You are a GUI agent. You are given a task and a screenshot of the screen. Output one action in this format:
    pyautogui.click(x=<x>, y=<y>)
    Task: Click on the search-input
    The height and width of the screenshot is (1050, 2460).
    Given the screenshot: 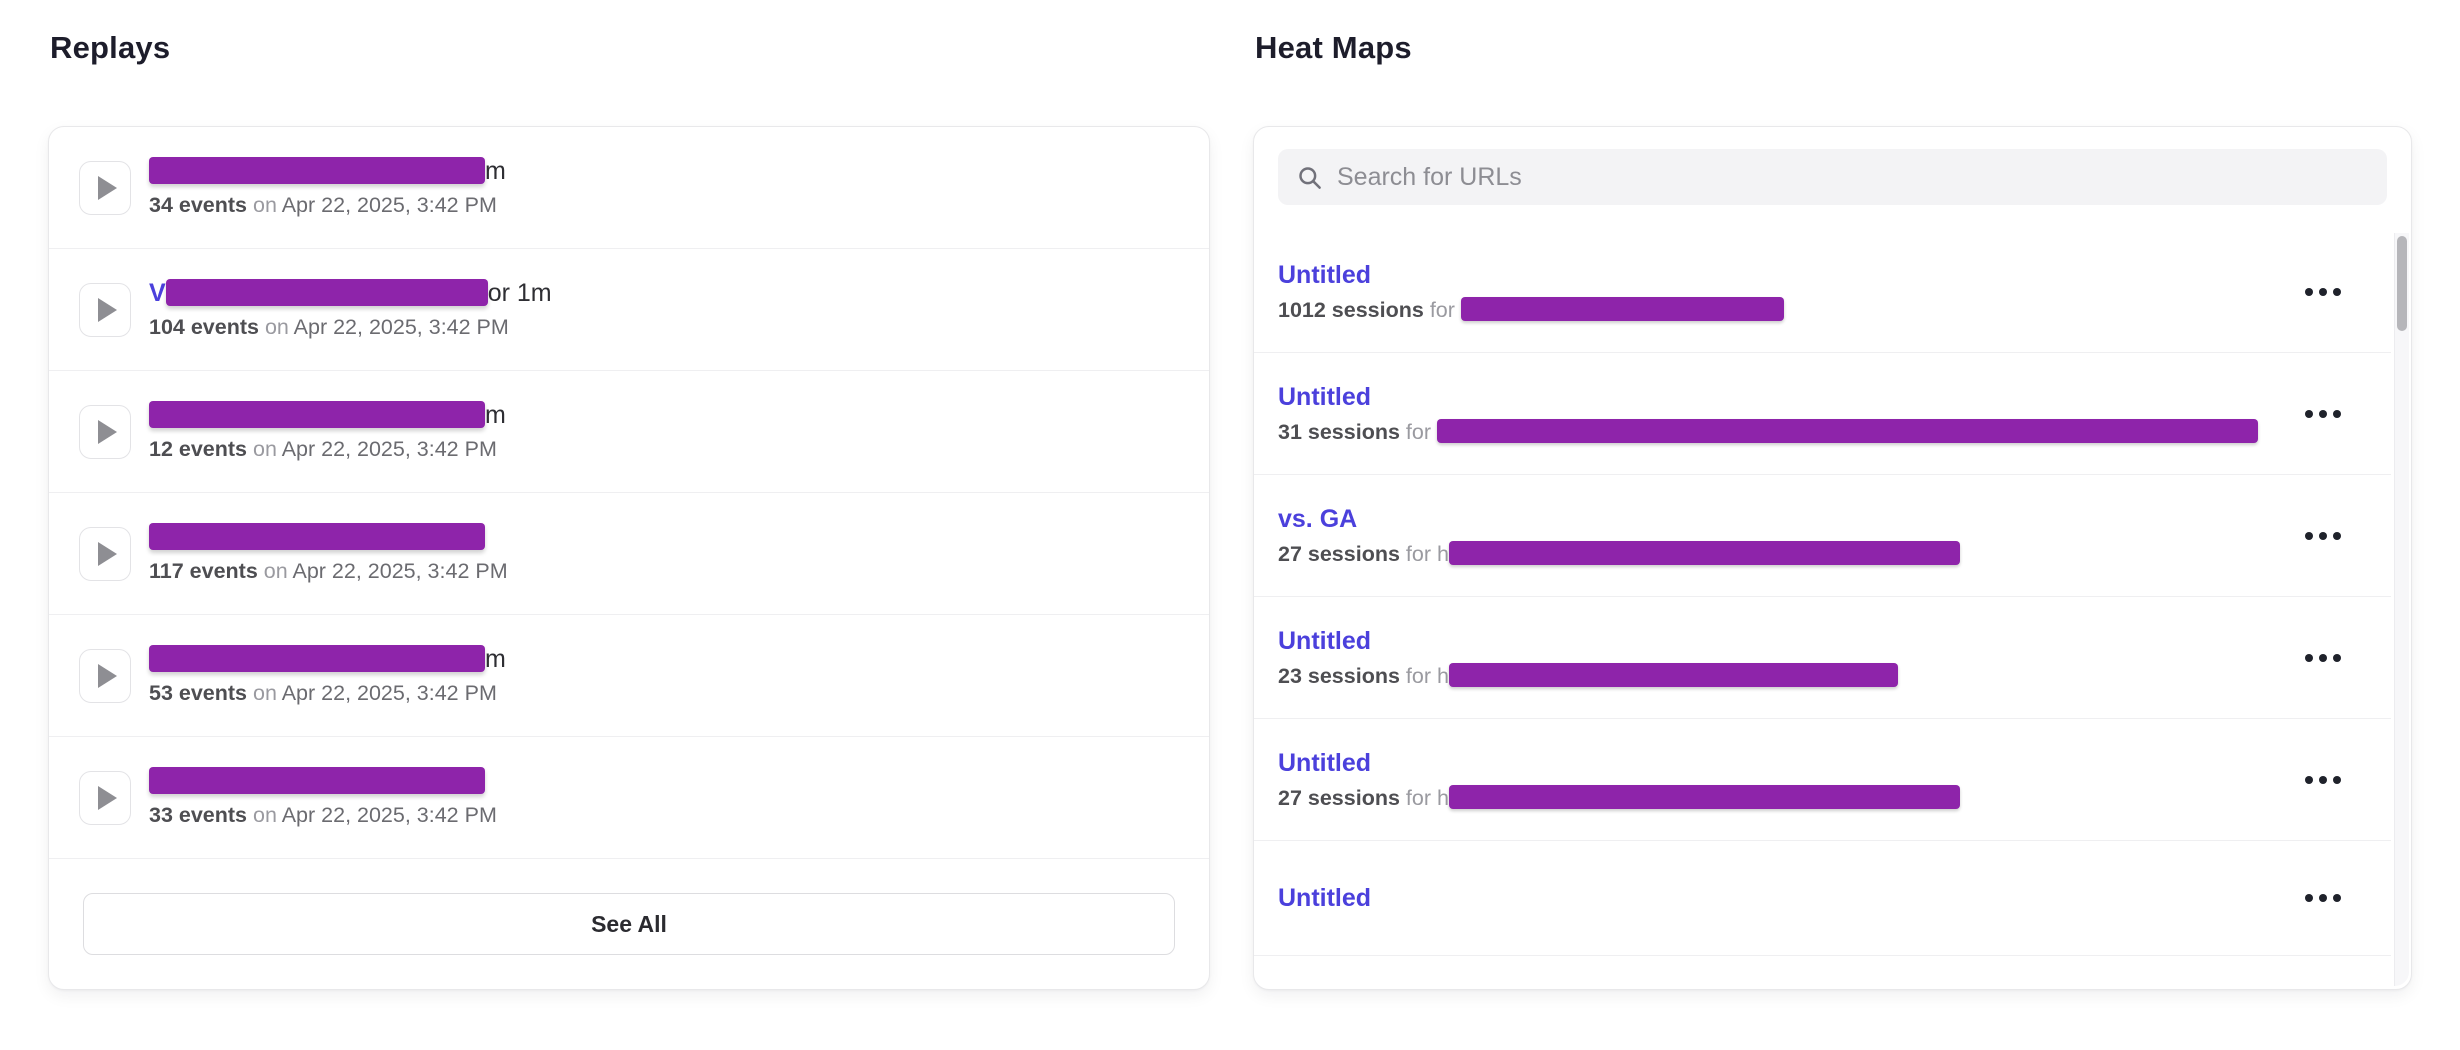 What is the action you would take?
    pyautogui.click(x=1853, y=177)
    